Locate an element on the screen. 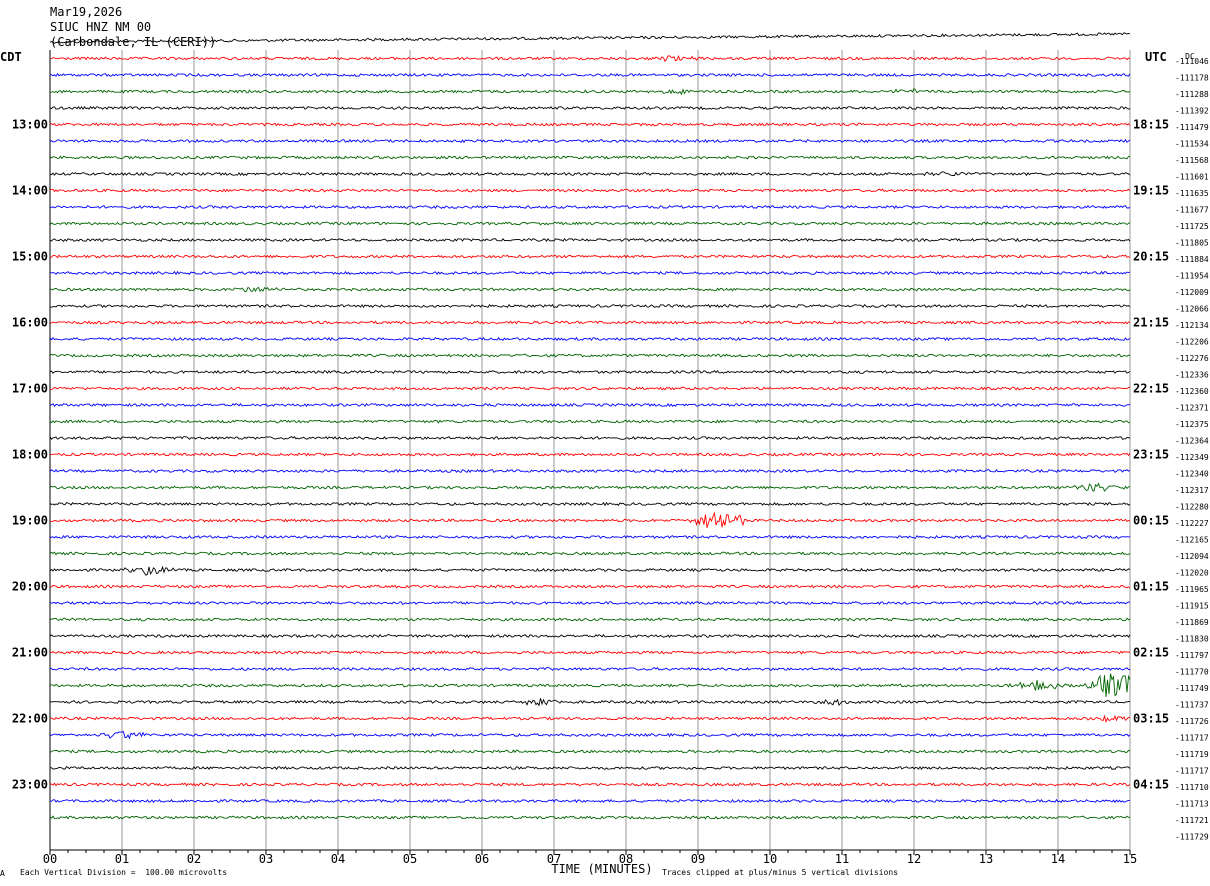  dc-offset-label: -112276 is located at coordinates (1192, 358).